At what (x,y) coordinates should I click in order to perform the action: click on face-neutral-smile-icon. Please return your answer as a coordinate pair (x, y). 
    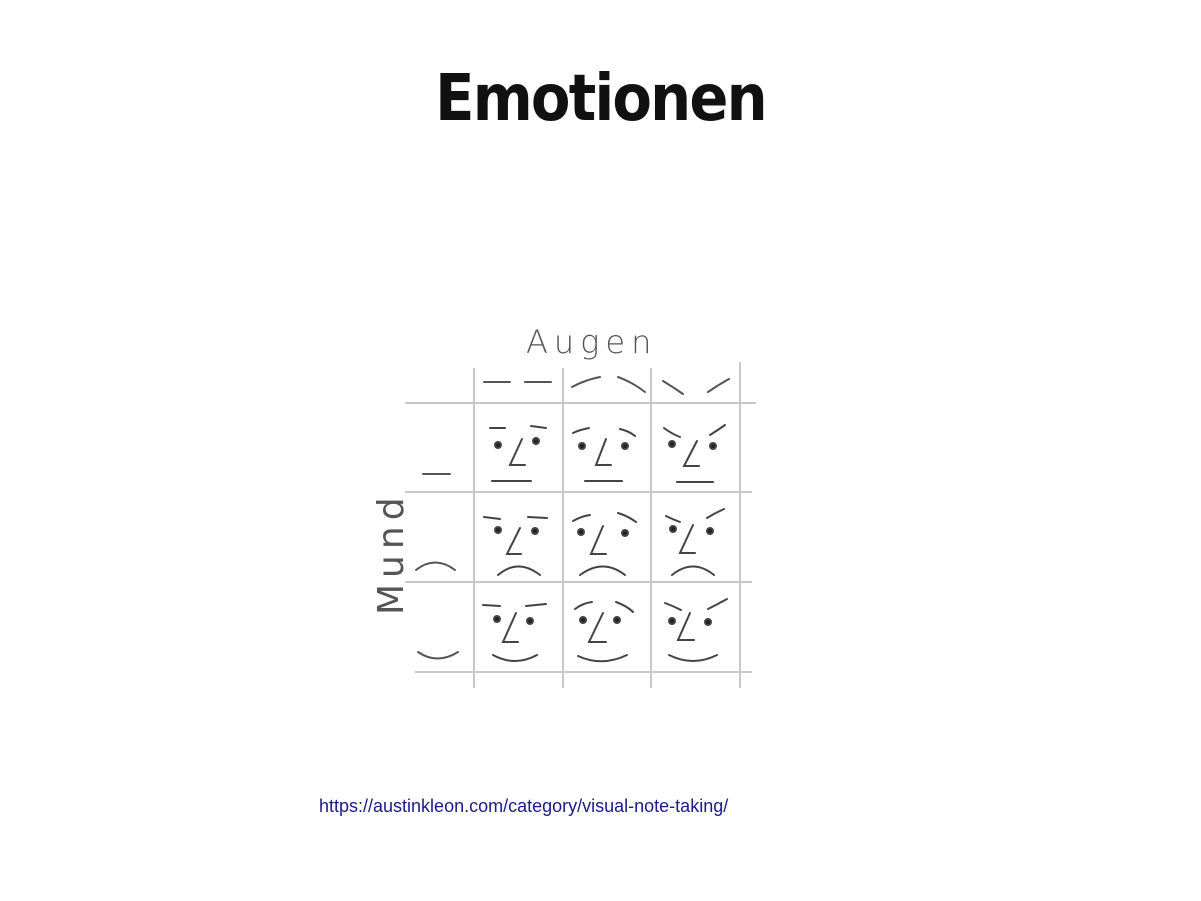
    Looking at the image, I should click on (514, 632).